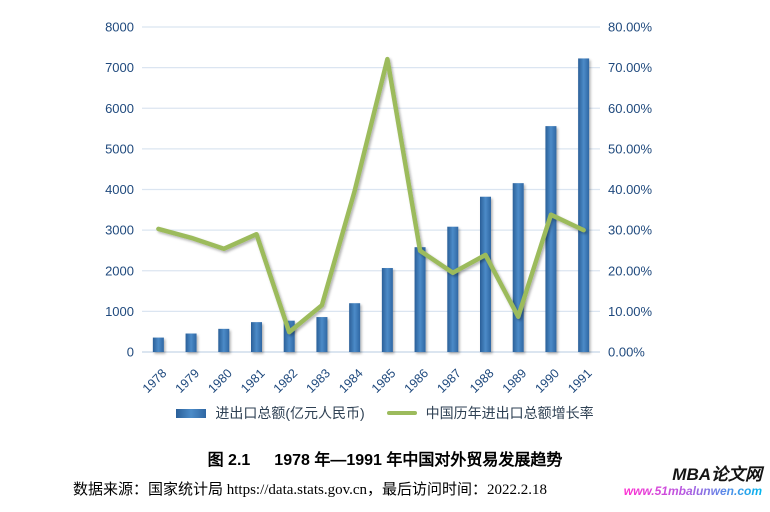 The image size is (770, 512). I want to click on x-axis-label-1986: 1986, so click(417, 381).